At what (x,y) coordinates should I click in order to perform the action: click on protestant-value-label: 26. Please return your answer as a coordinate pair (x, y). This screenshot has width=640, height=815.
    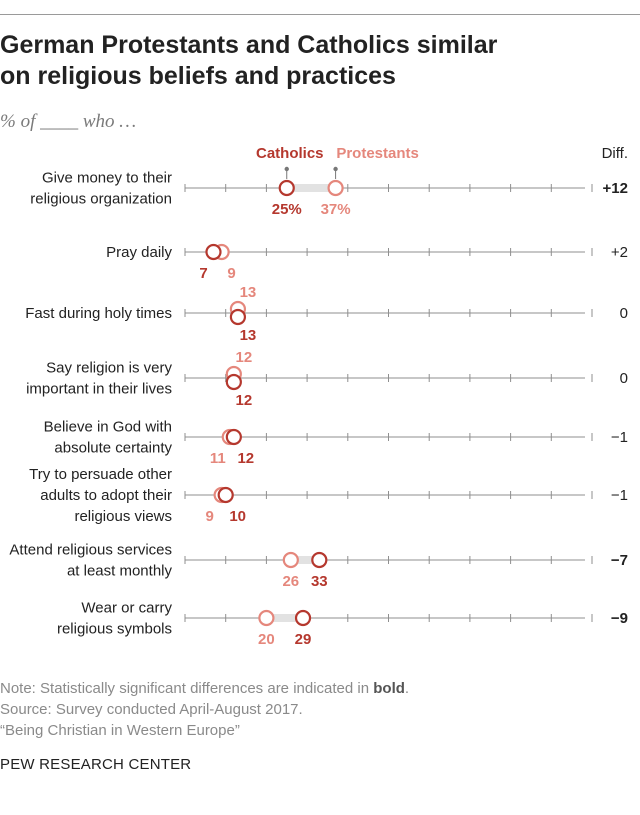
    Looking at the image, I should click on (290, 581).